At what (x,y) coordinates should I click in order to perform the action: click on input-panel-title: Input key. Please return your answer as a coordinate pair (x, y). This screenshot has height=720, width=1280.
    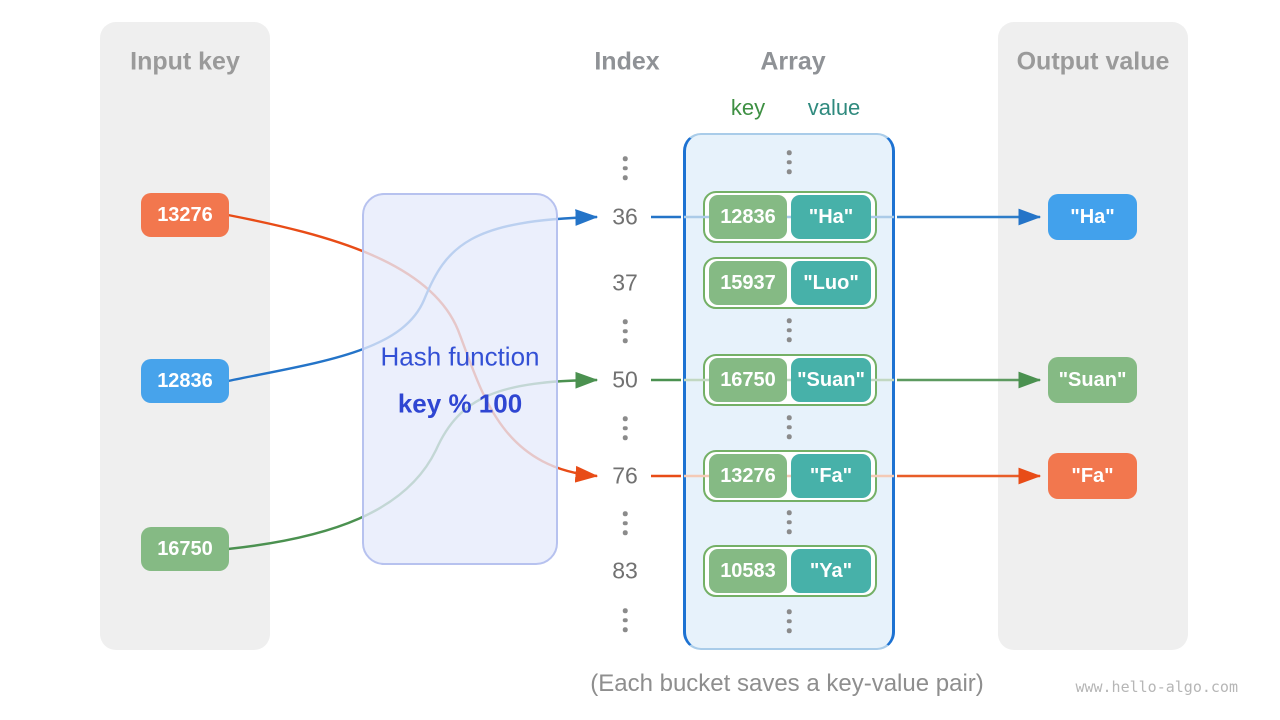
    Looking at the image, I should click on (185, 61).